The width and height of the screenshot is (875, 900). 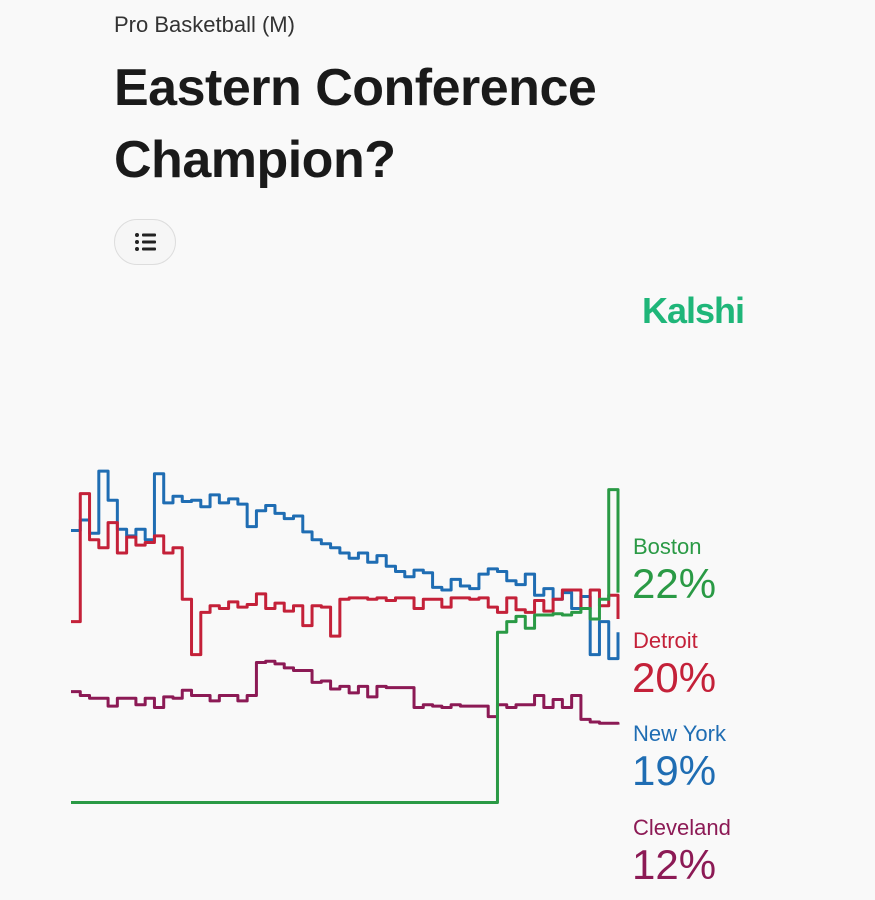 What do you see at coordinates (255, 160) in the screenshot?
I see `title-line: Champion?` at bounding box center [255, 160].